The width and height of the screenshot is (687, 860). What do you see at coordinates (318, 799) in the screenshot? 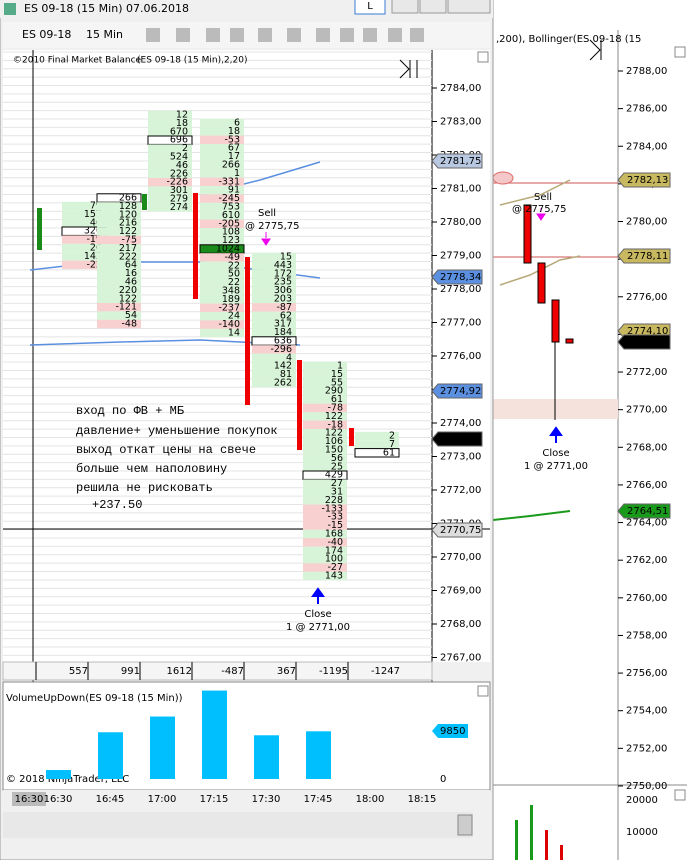
I see `time-label: 17:45` at bounding box center [318, 799].